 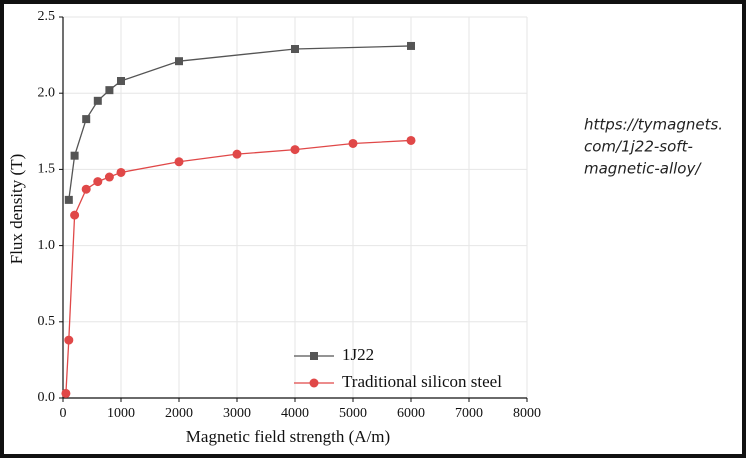 What do you see at coordinates (47, 92) in the screenshot?
I see `y-tick-label: 2.0` at bounding box center [47, 92].